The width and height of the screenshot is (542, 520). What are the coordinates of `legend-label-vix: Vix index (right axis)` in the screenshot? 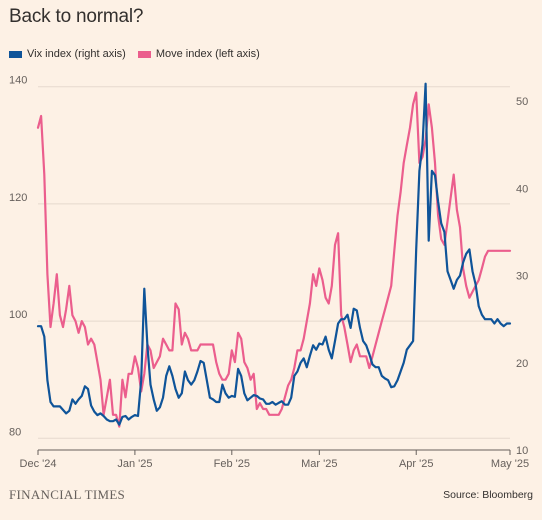 It's located at (76, 54).